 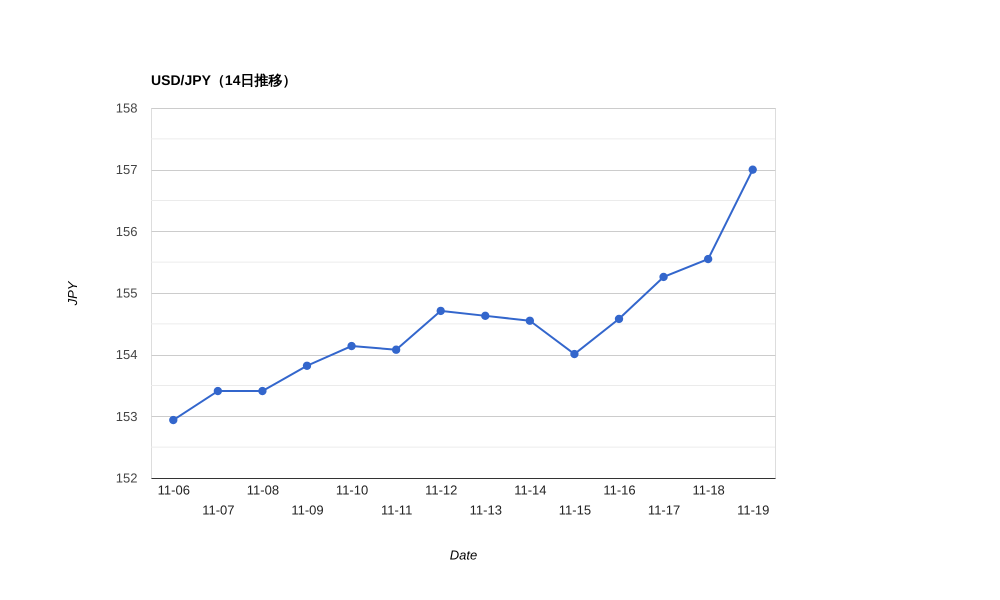 I want to click on x-tick-label: 11-06, so click(x=174, y=490).